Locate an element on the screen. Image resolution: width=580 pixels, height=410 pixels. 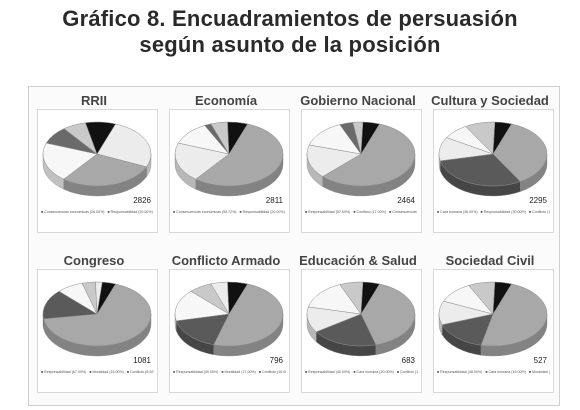
pie-legend-entry: ■ Responsabilidad (40.00%) is located at coordinates (328, 372).